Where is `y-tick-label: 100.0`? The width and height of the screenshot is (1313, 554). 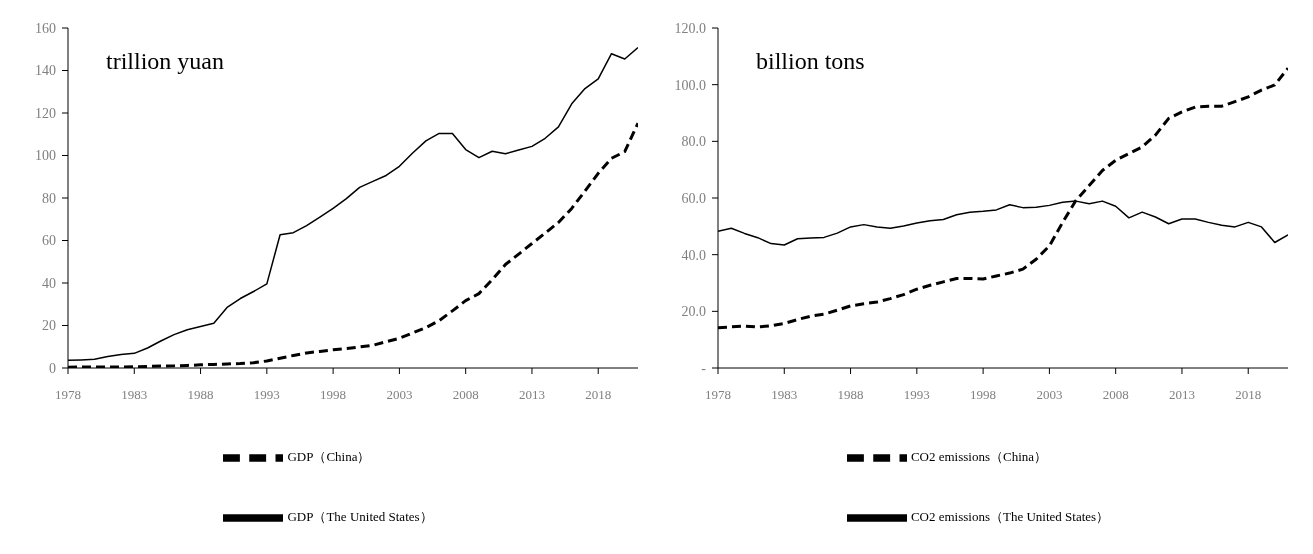
y-tick-label: 100.0 is located at coordinates (690, 85).